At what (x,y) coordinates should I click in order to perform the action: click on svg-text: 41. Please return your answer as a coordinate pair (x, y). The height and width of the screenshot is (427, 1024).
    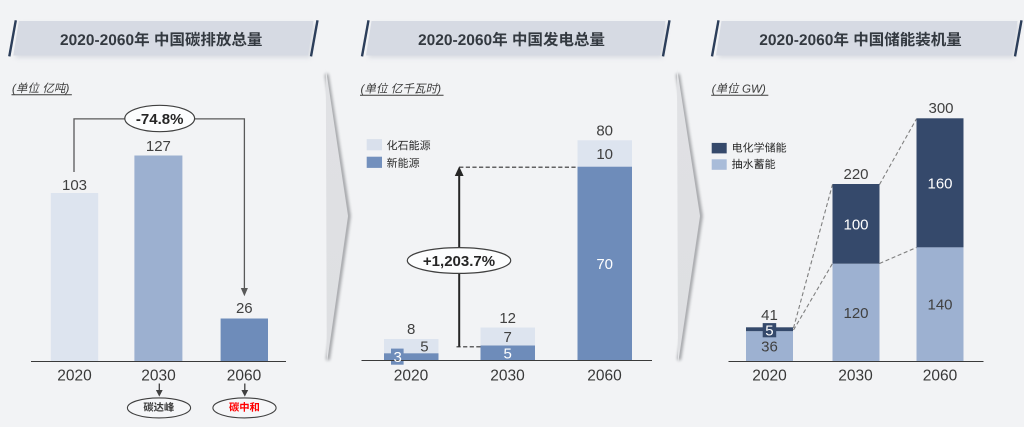
    Looking at the image, I should click on (769, 315).